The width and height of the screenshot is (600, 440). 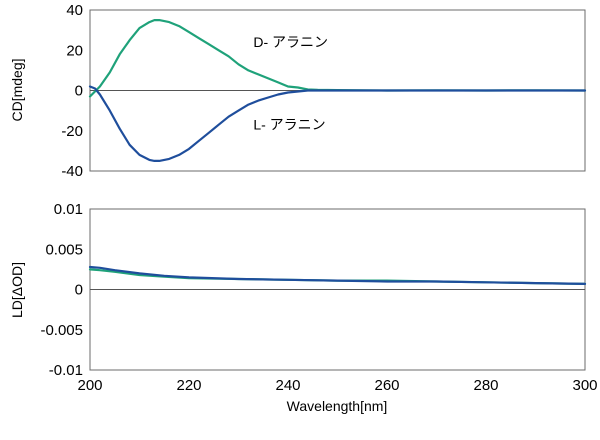 What do you see at coordinates (17, 290) in the screenshot?
I see `ld-y-axis-title: LD[ΔOD]` at bounding box center [17, 290].